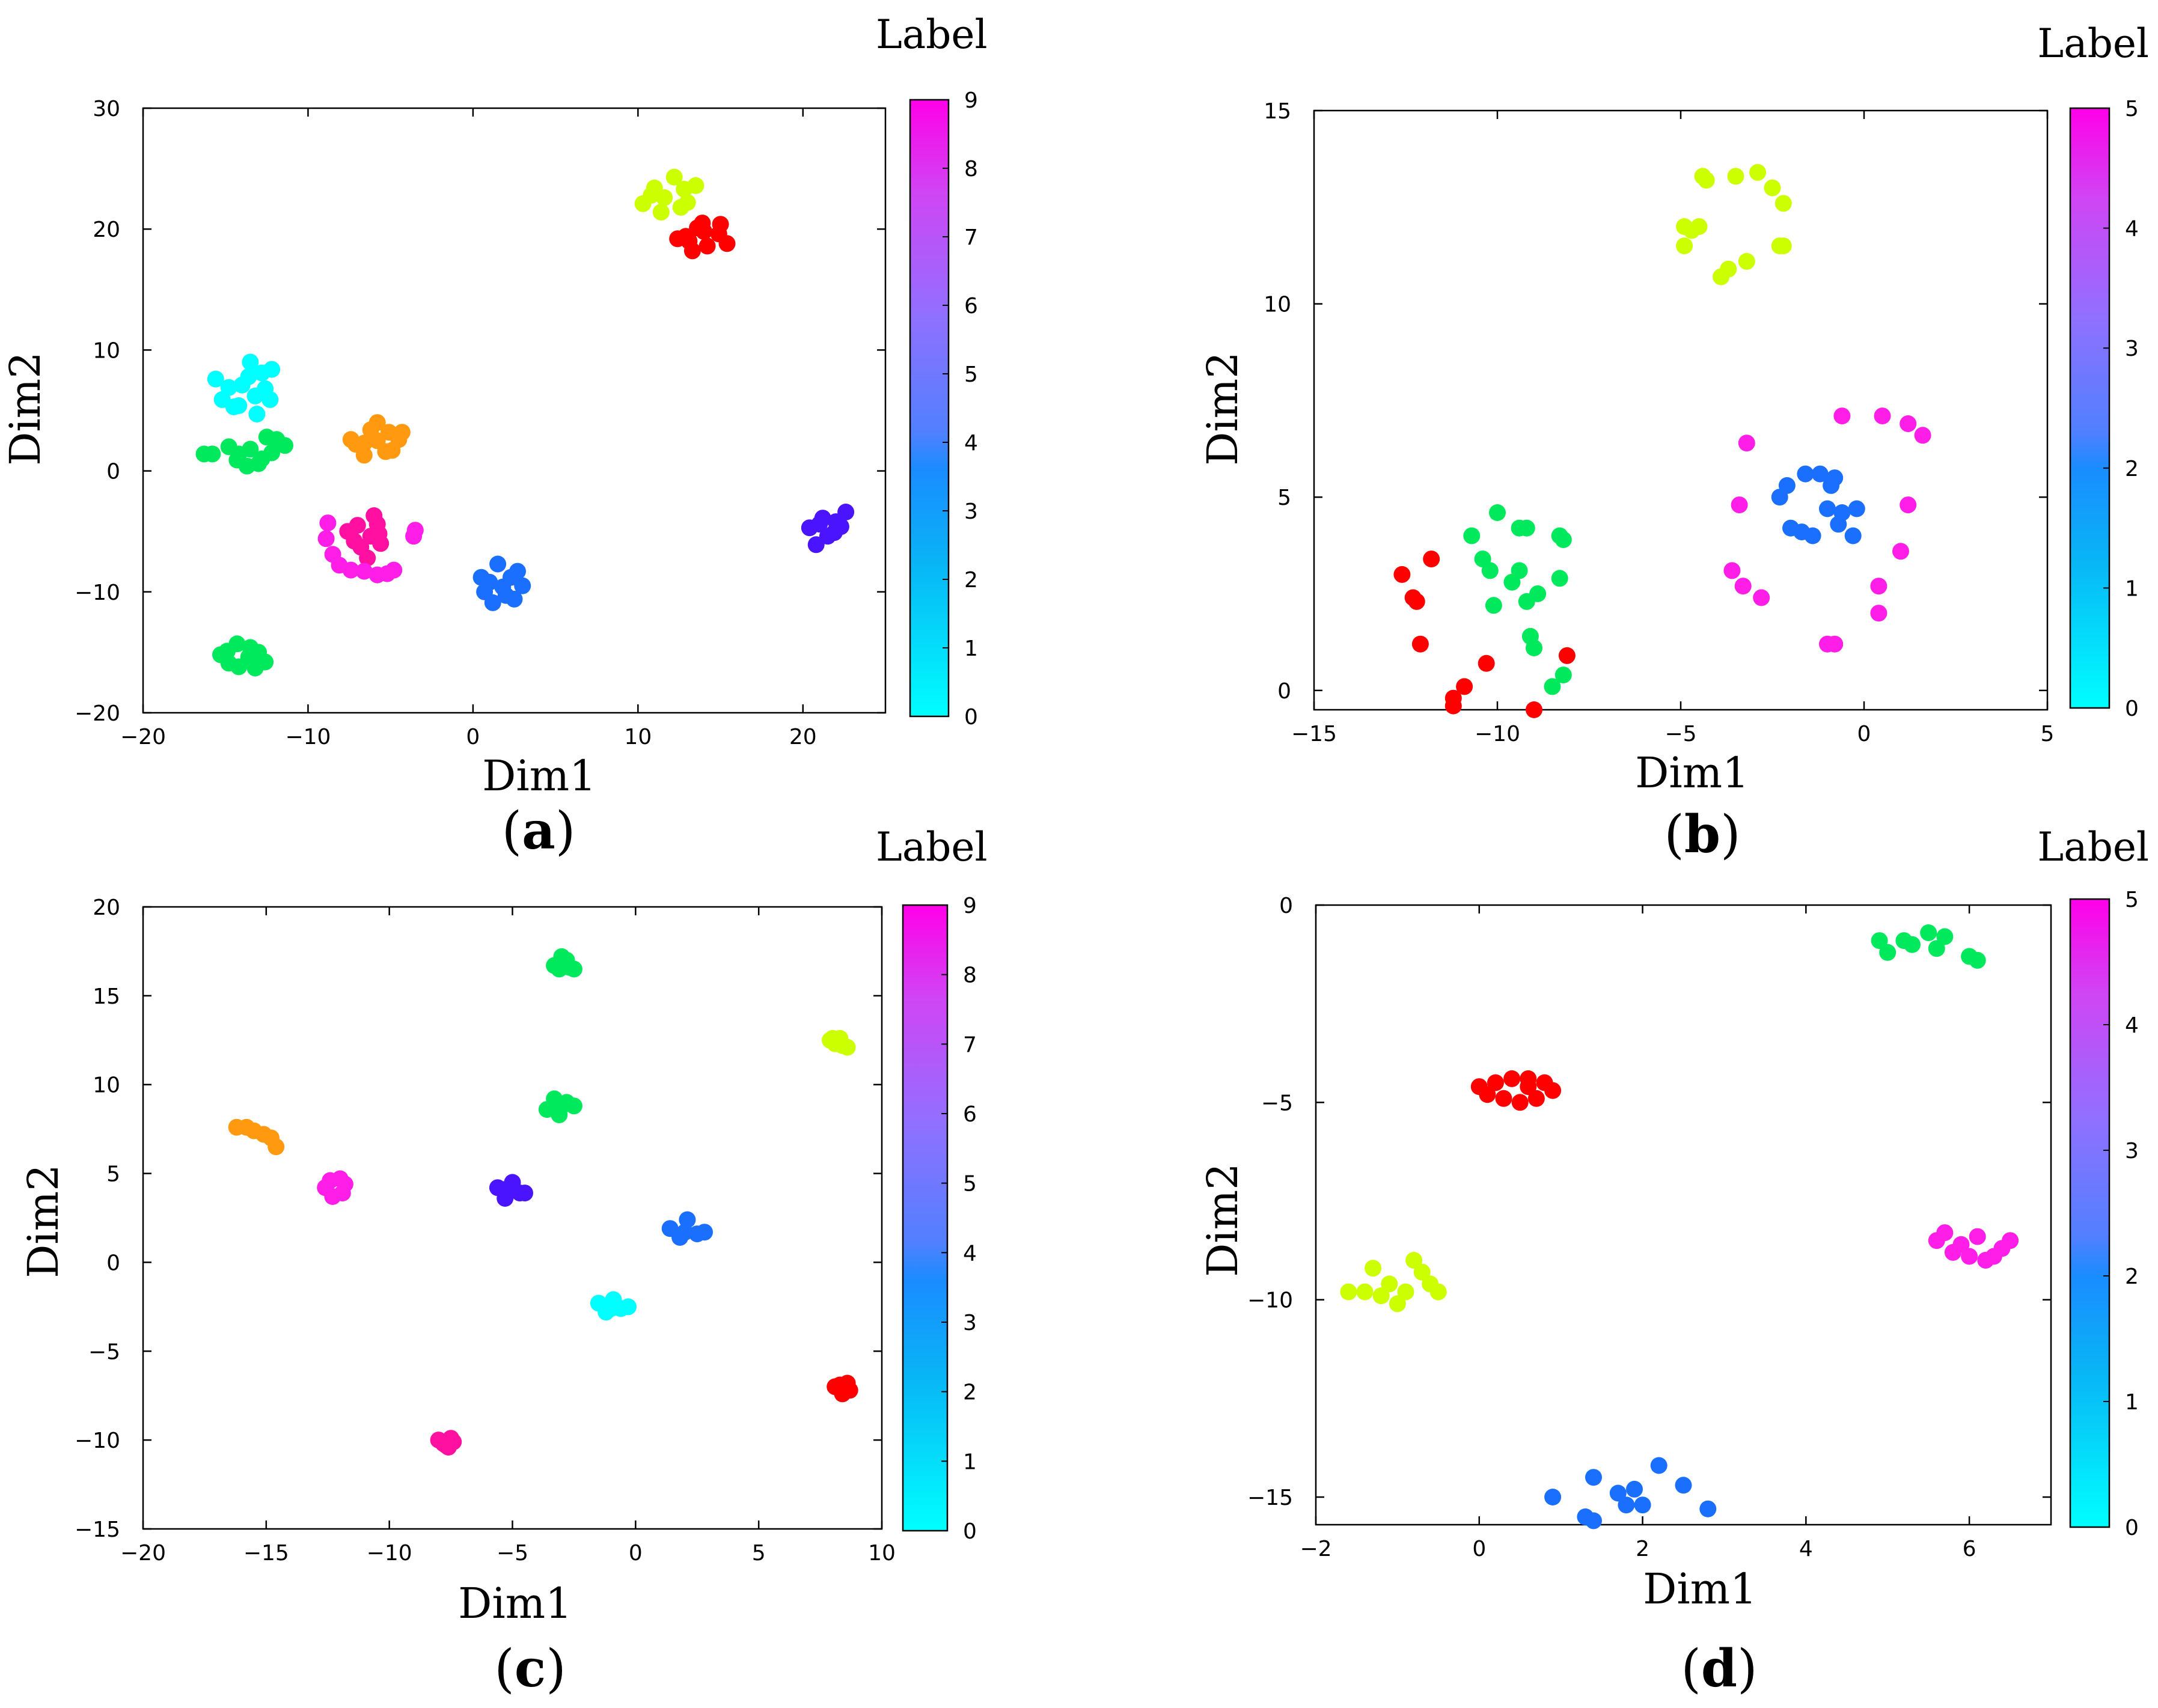  What do you see at coordinates (512, 1553) in the screenshot?
I see `x-tick-label-c: −5` at bounding box center [512, 1553].